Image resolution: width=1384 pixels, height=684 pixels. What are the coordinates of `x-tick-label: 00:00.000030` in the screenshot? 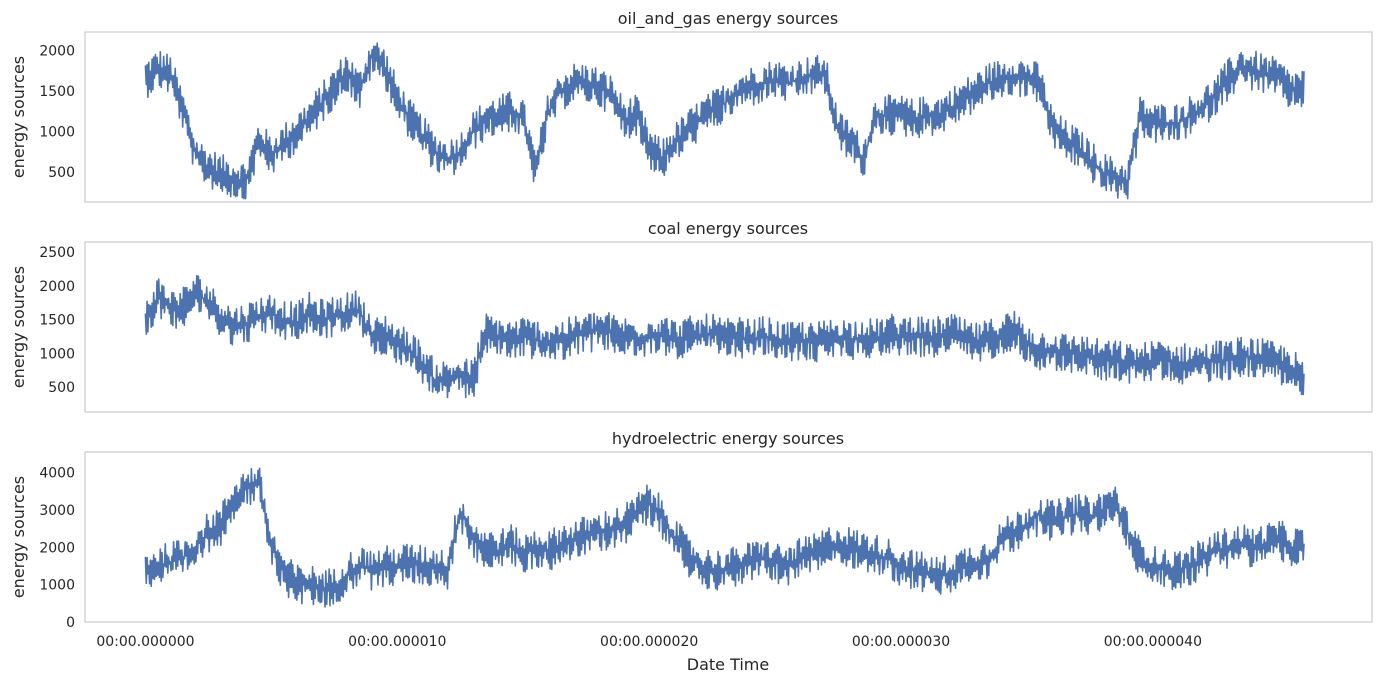 It's located at (901, 642).